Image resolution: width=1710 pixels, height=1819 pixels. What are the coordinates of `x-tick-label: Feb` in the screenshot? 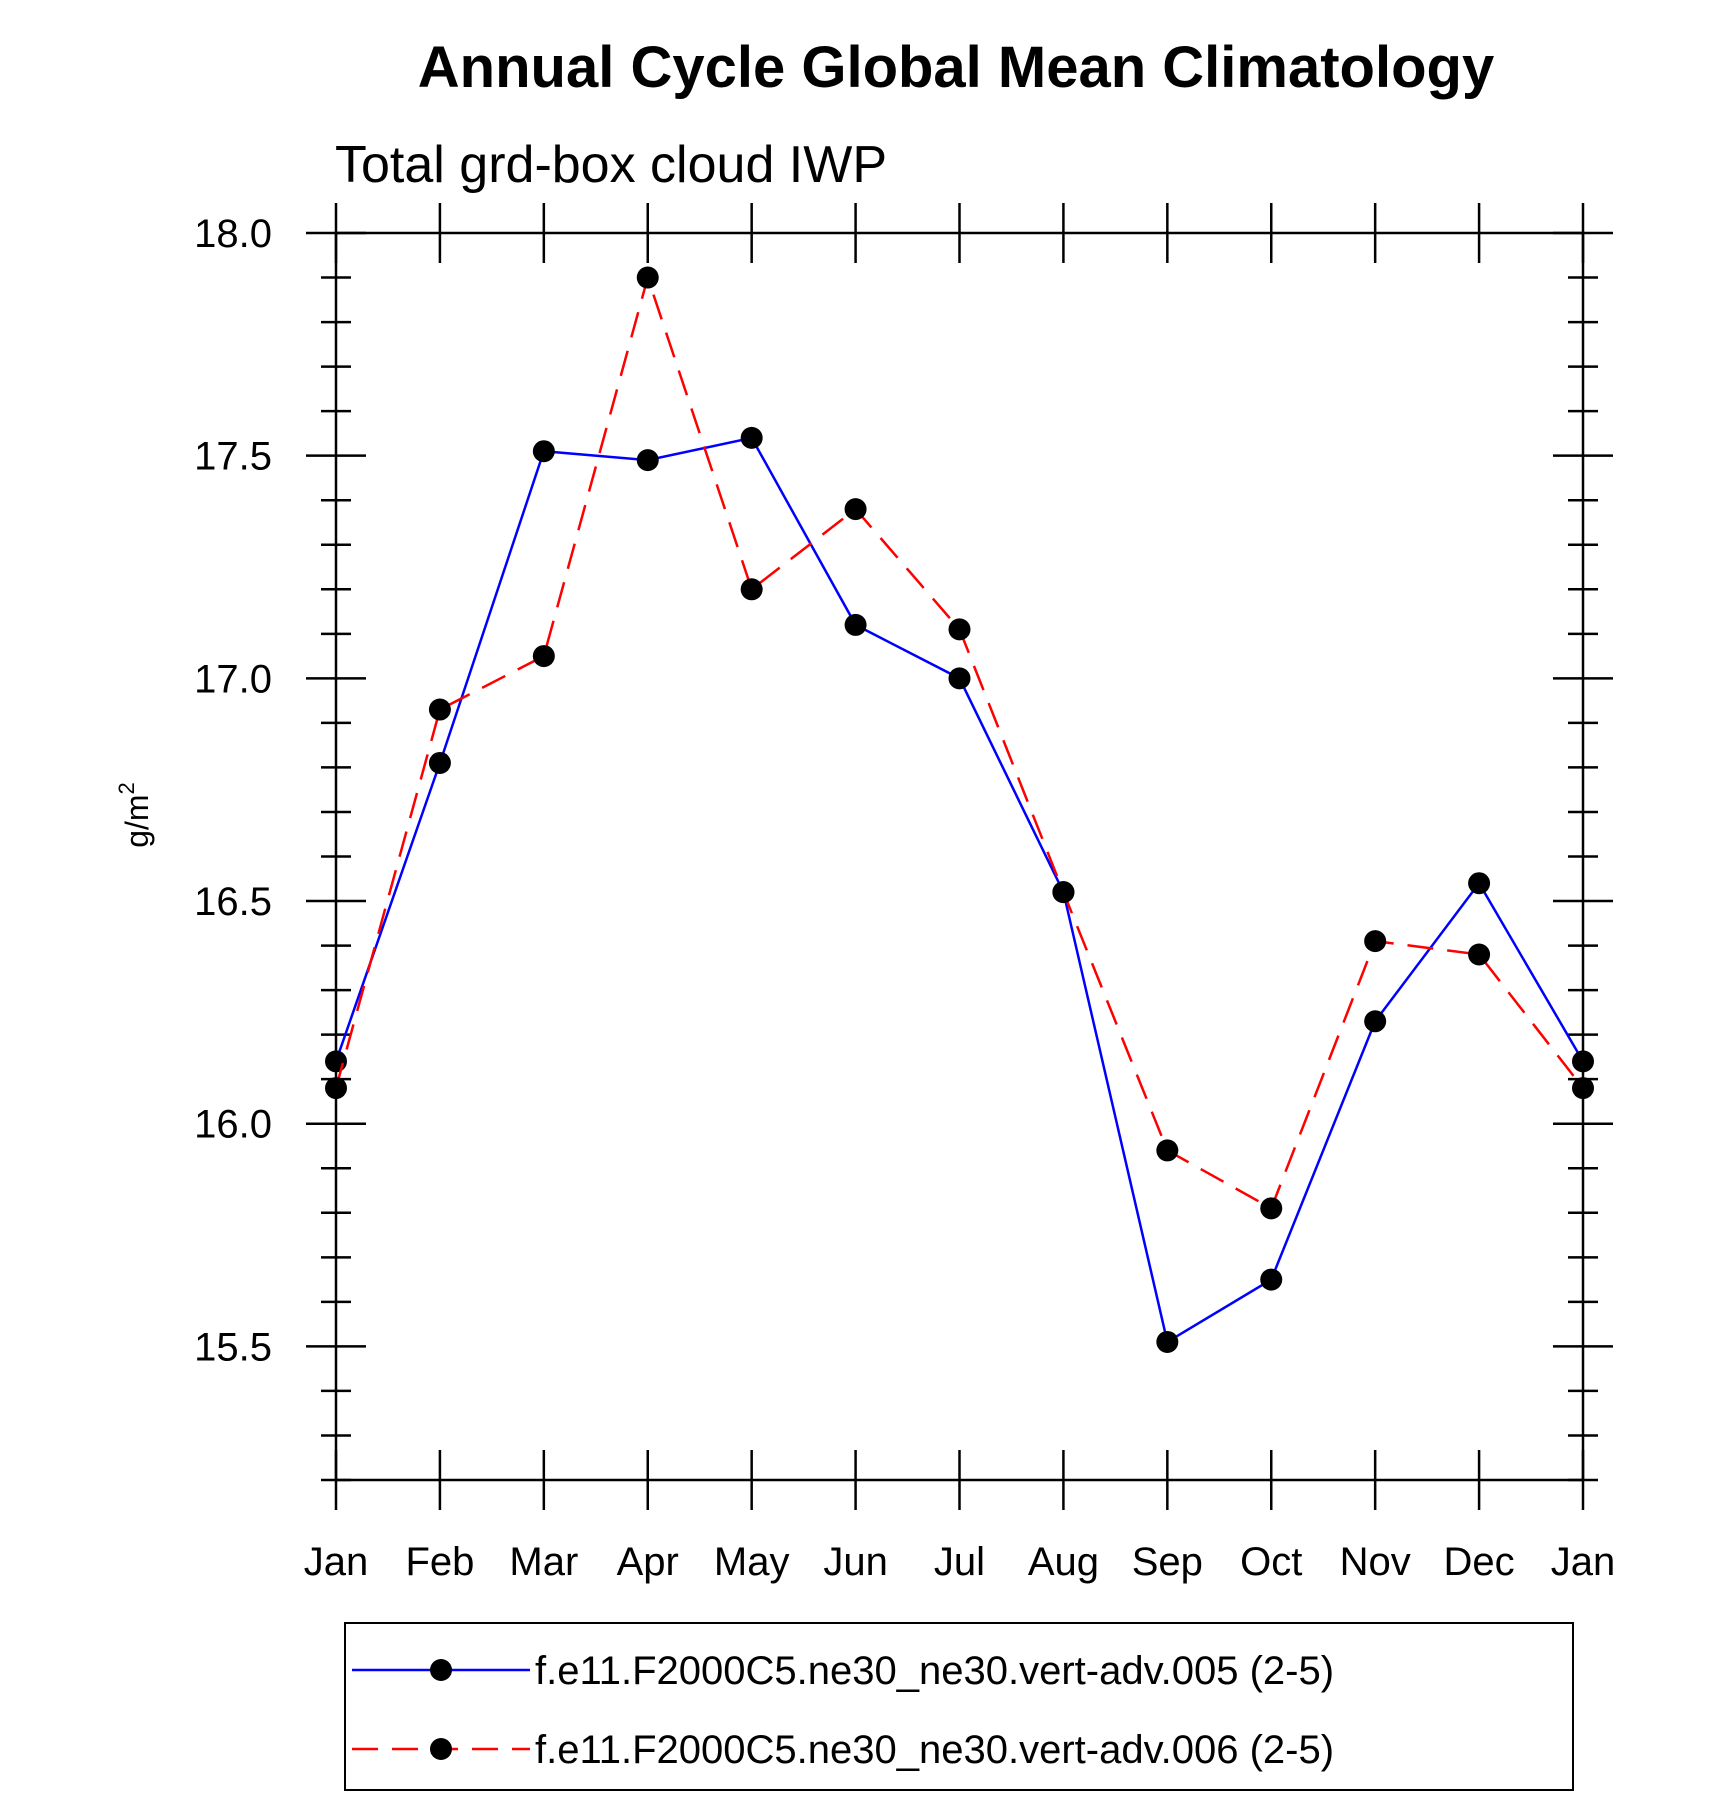 It's located at (439, 1562).